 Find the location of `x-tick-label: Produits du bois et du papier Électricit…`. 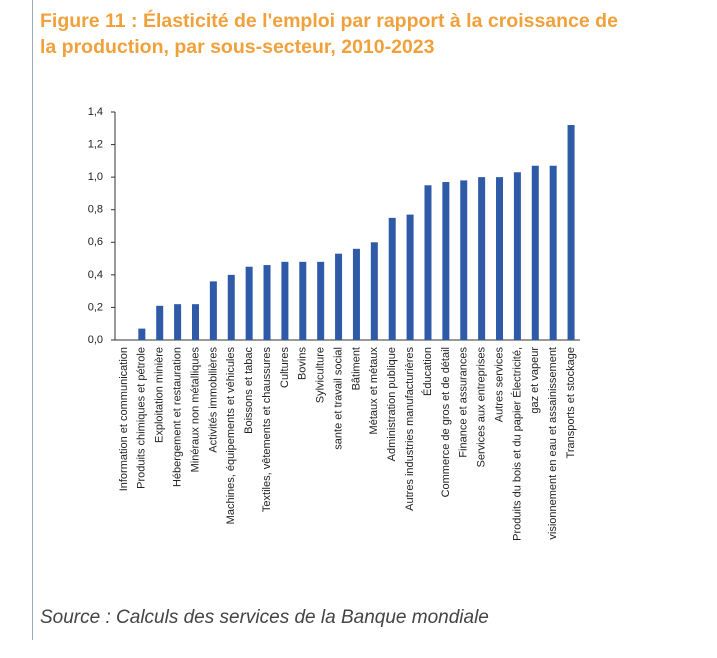

x-tick-label: Produits du bois et du papier Électricit… is located at coordinates (516, 444).